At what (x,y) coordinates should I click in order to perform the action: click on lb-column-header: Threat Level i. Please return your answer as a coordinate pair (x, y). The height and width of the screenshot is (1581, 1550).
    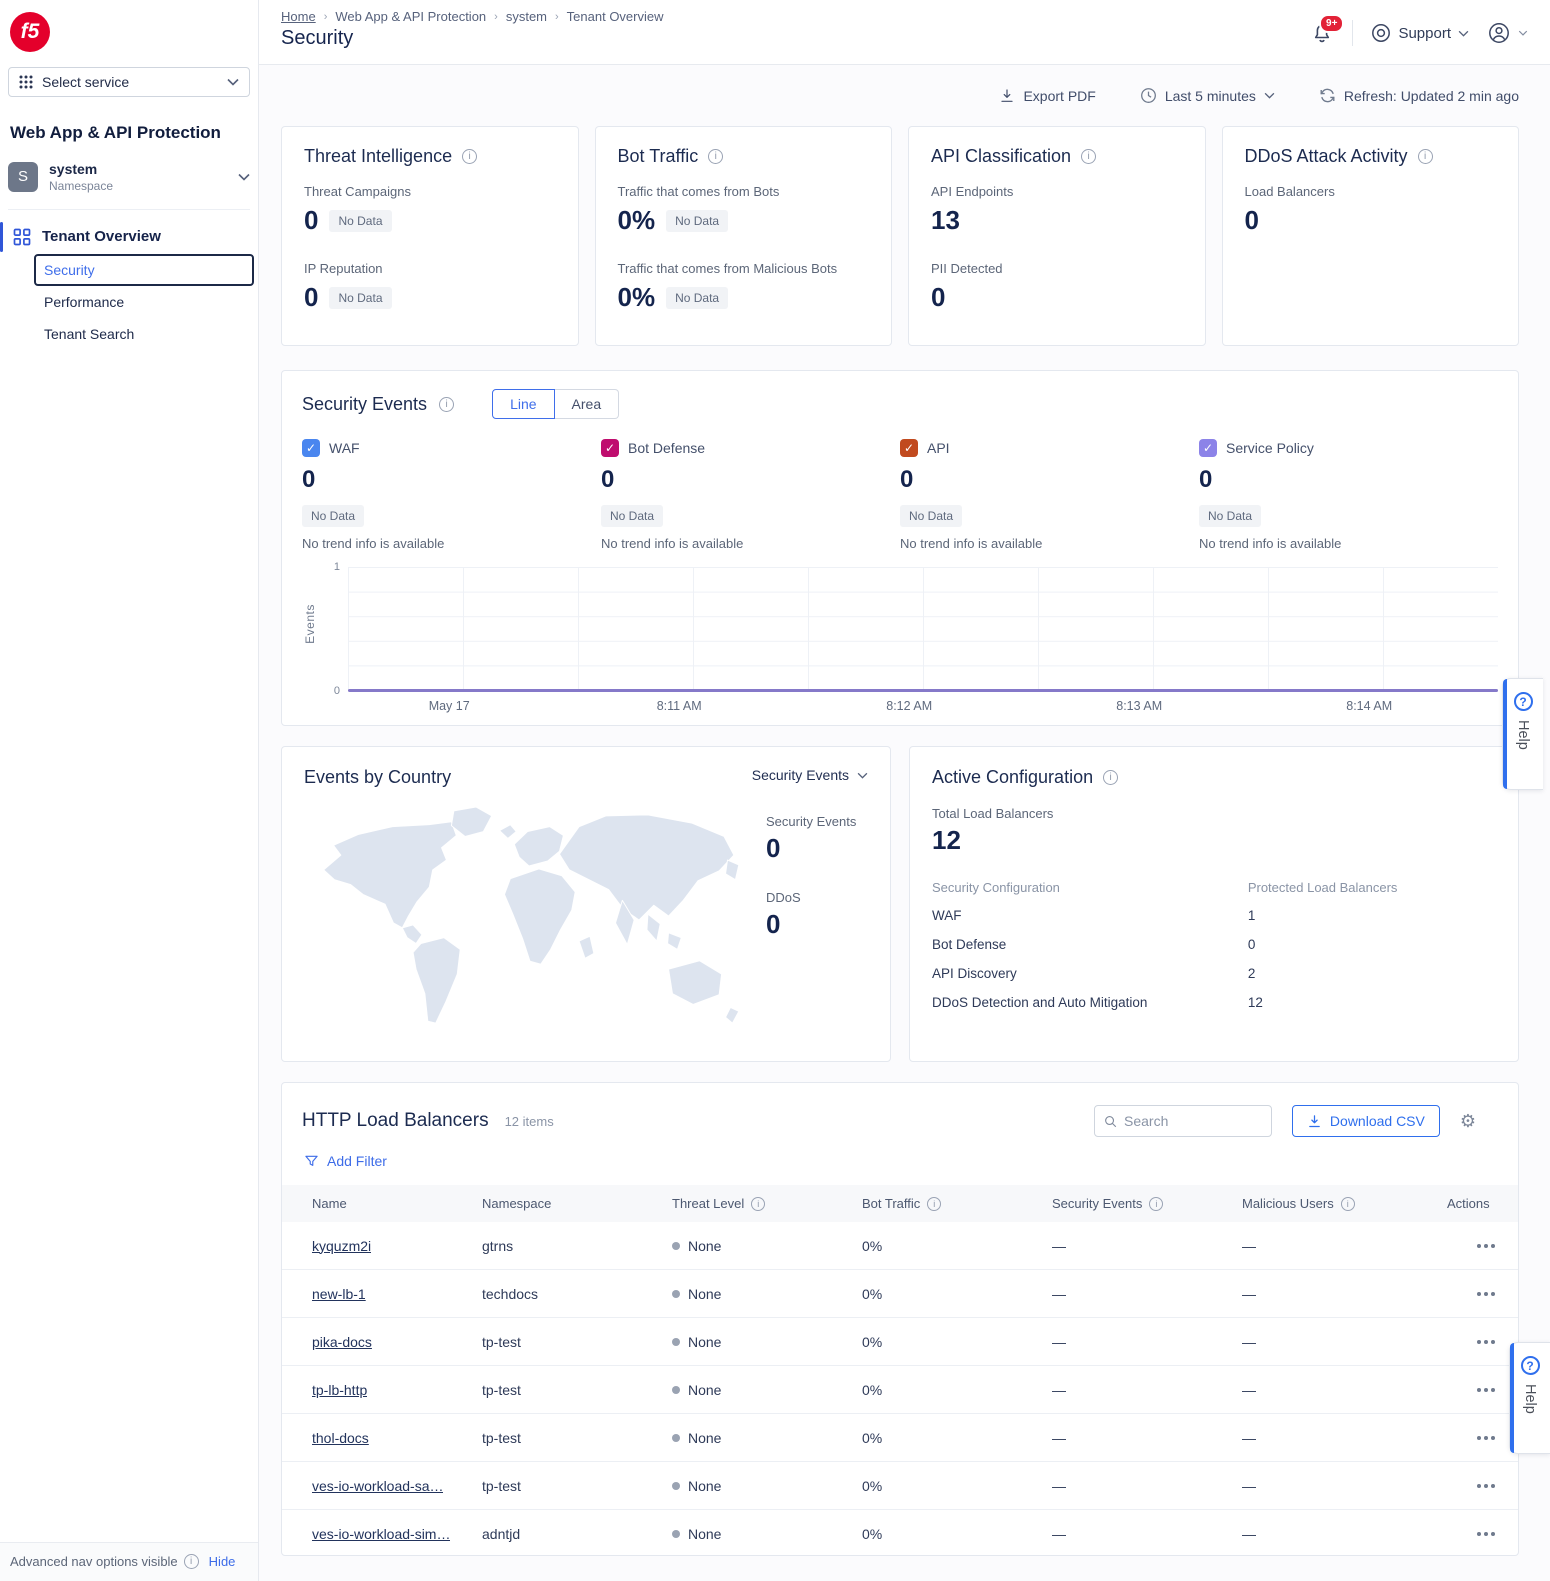
    Looking at the image, I should click on (767, 1203).